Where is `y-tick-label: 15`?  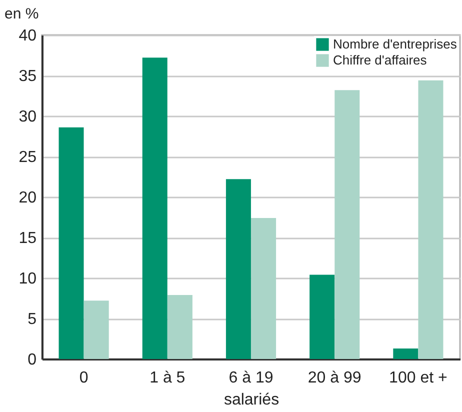 y-tick-label: 15 is located at coordinates (27, 238).